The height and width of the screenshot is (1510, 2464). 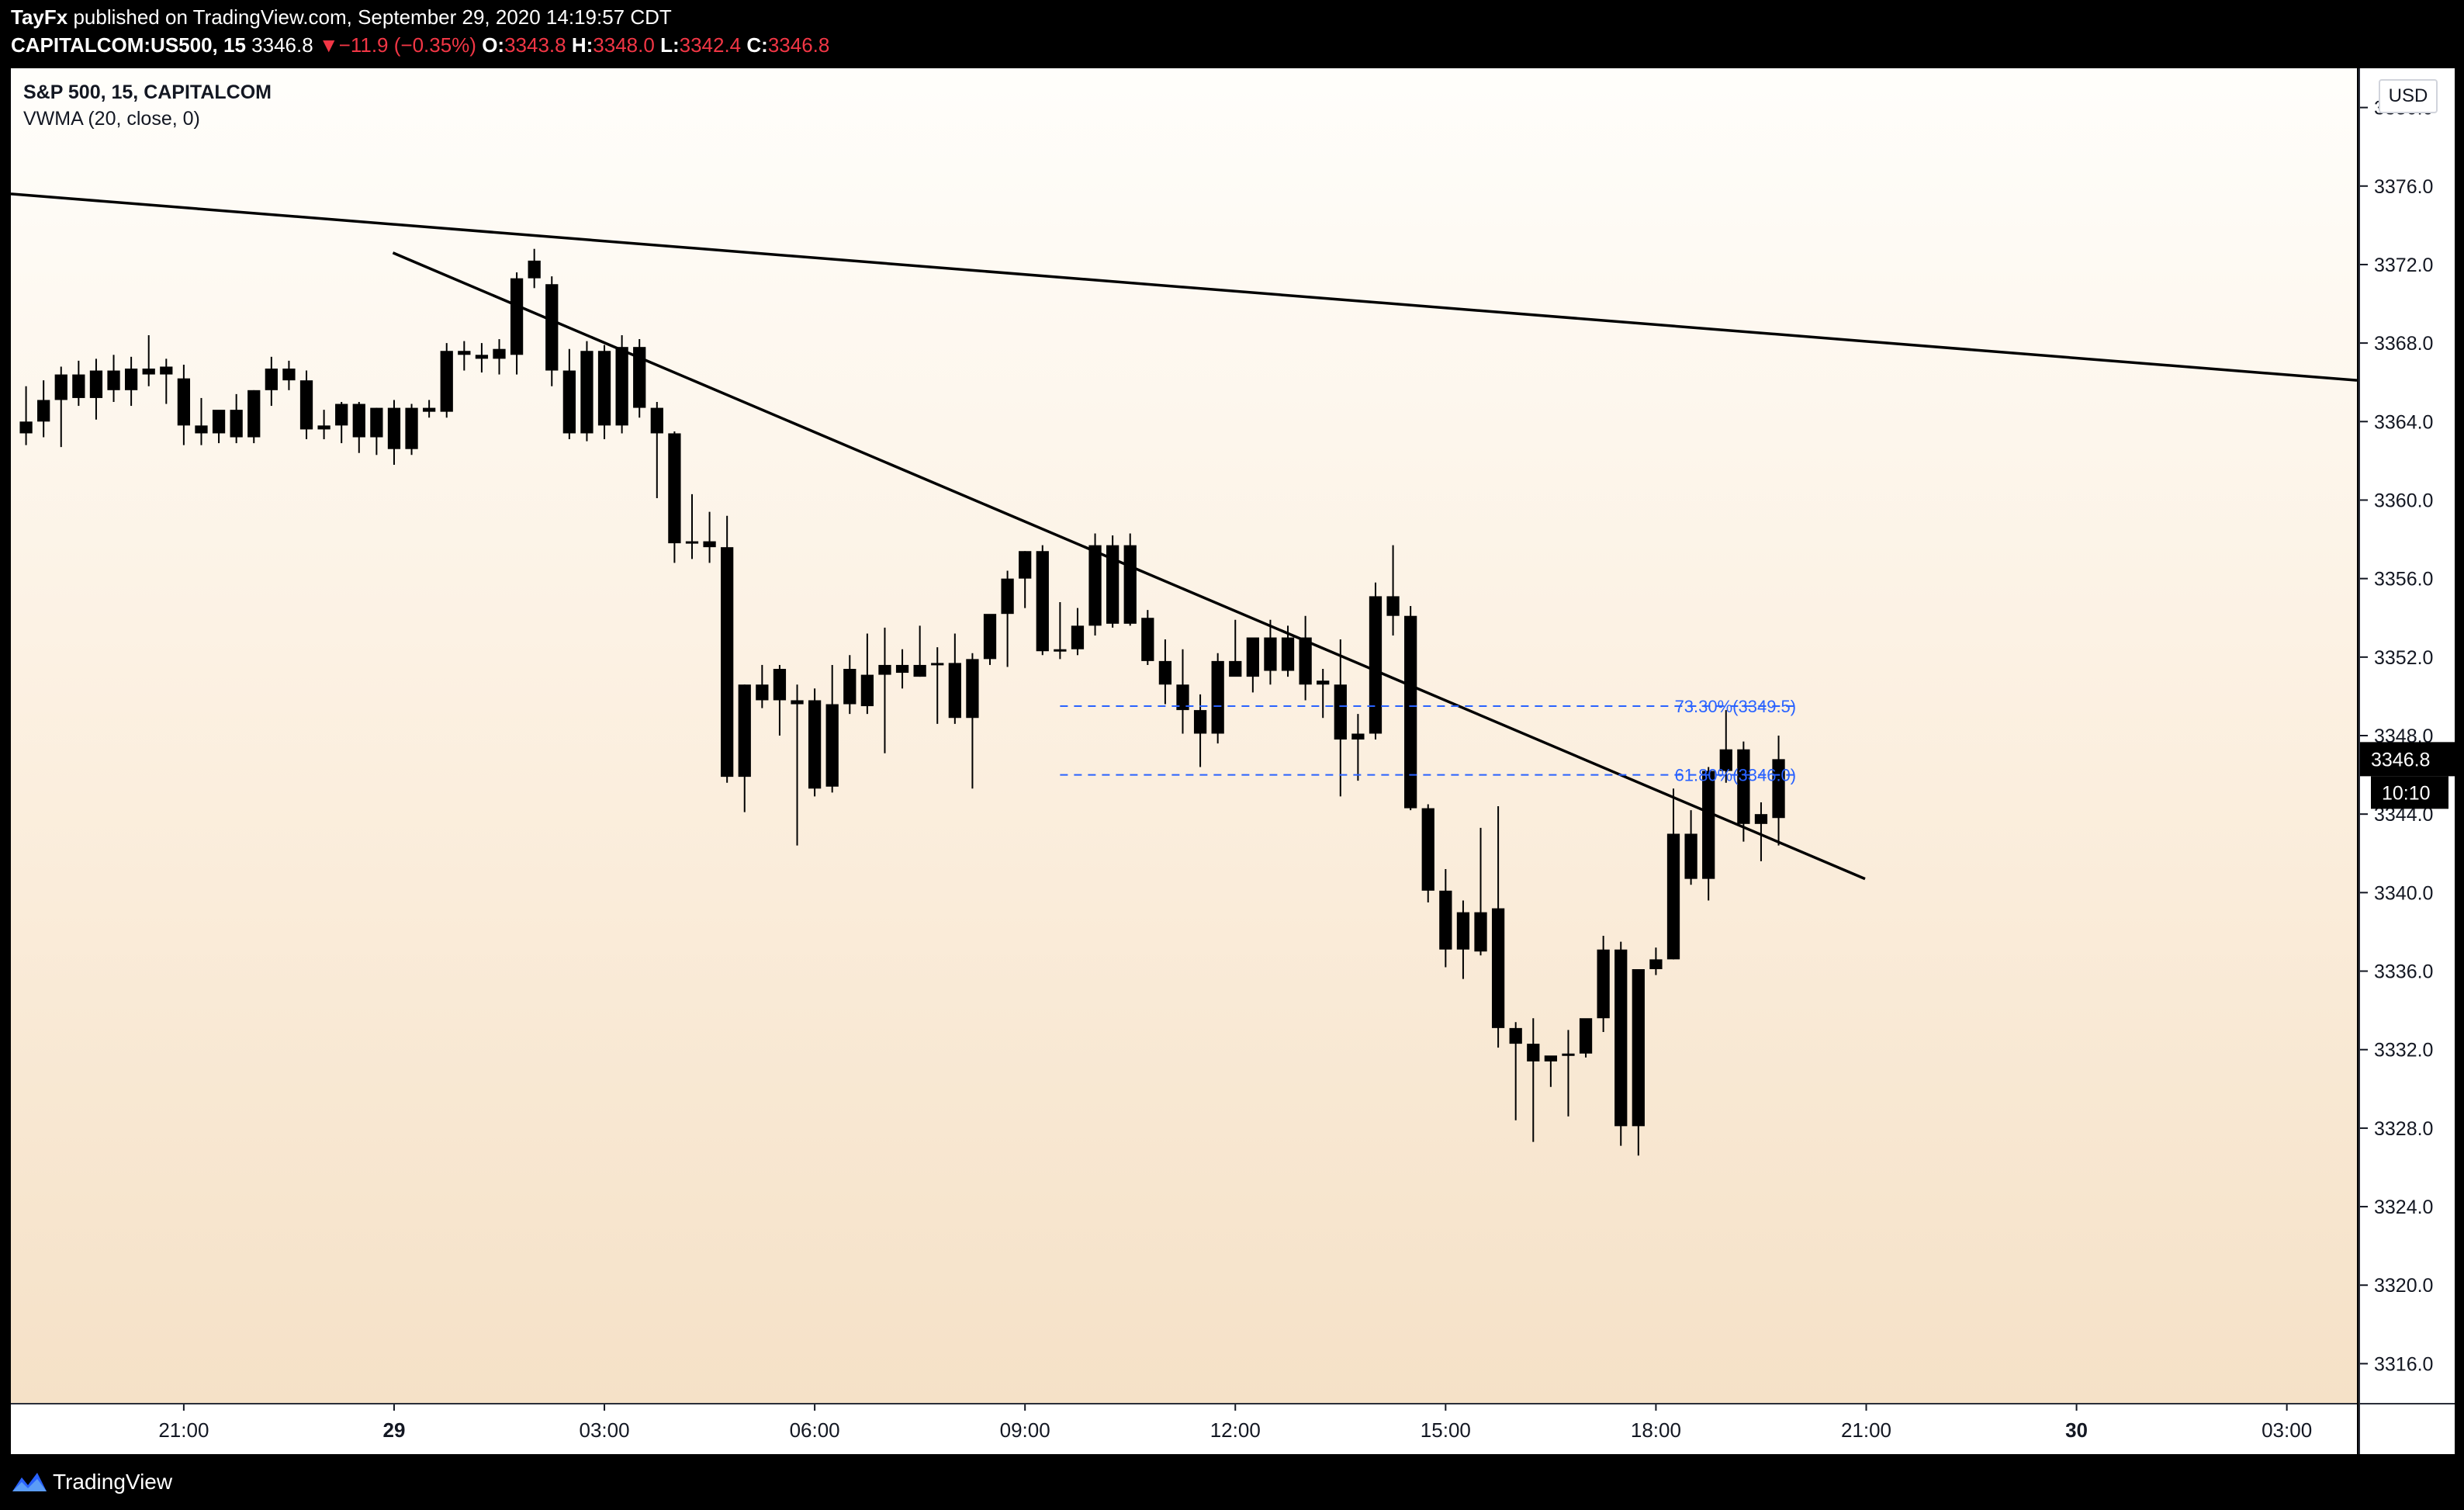 What do you see at coordinates (147, 92) in the screenshot?
I see `series-title: S&P 500, 15, CAPITALCOM` at bounding box center [147, 92].